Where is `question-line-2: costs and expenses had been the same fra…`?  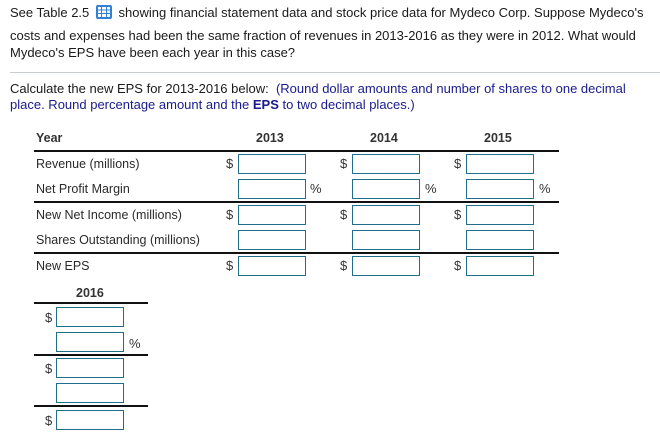
question-line-2: costs and expenses had been the same fra… is located at coordinates (323, 35).